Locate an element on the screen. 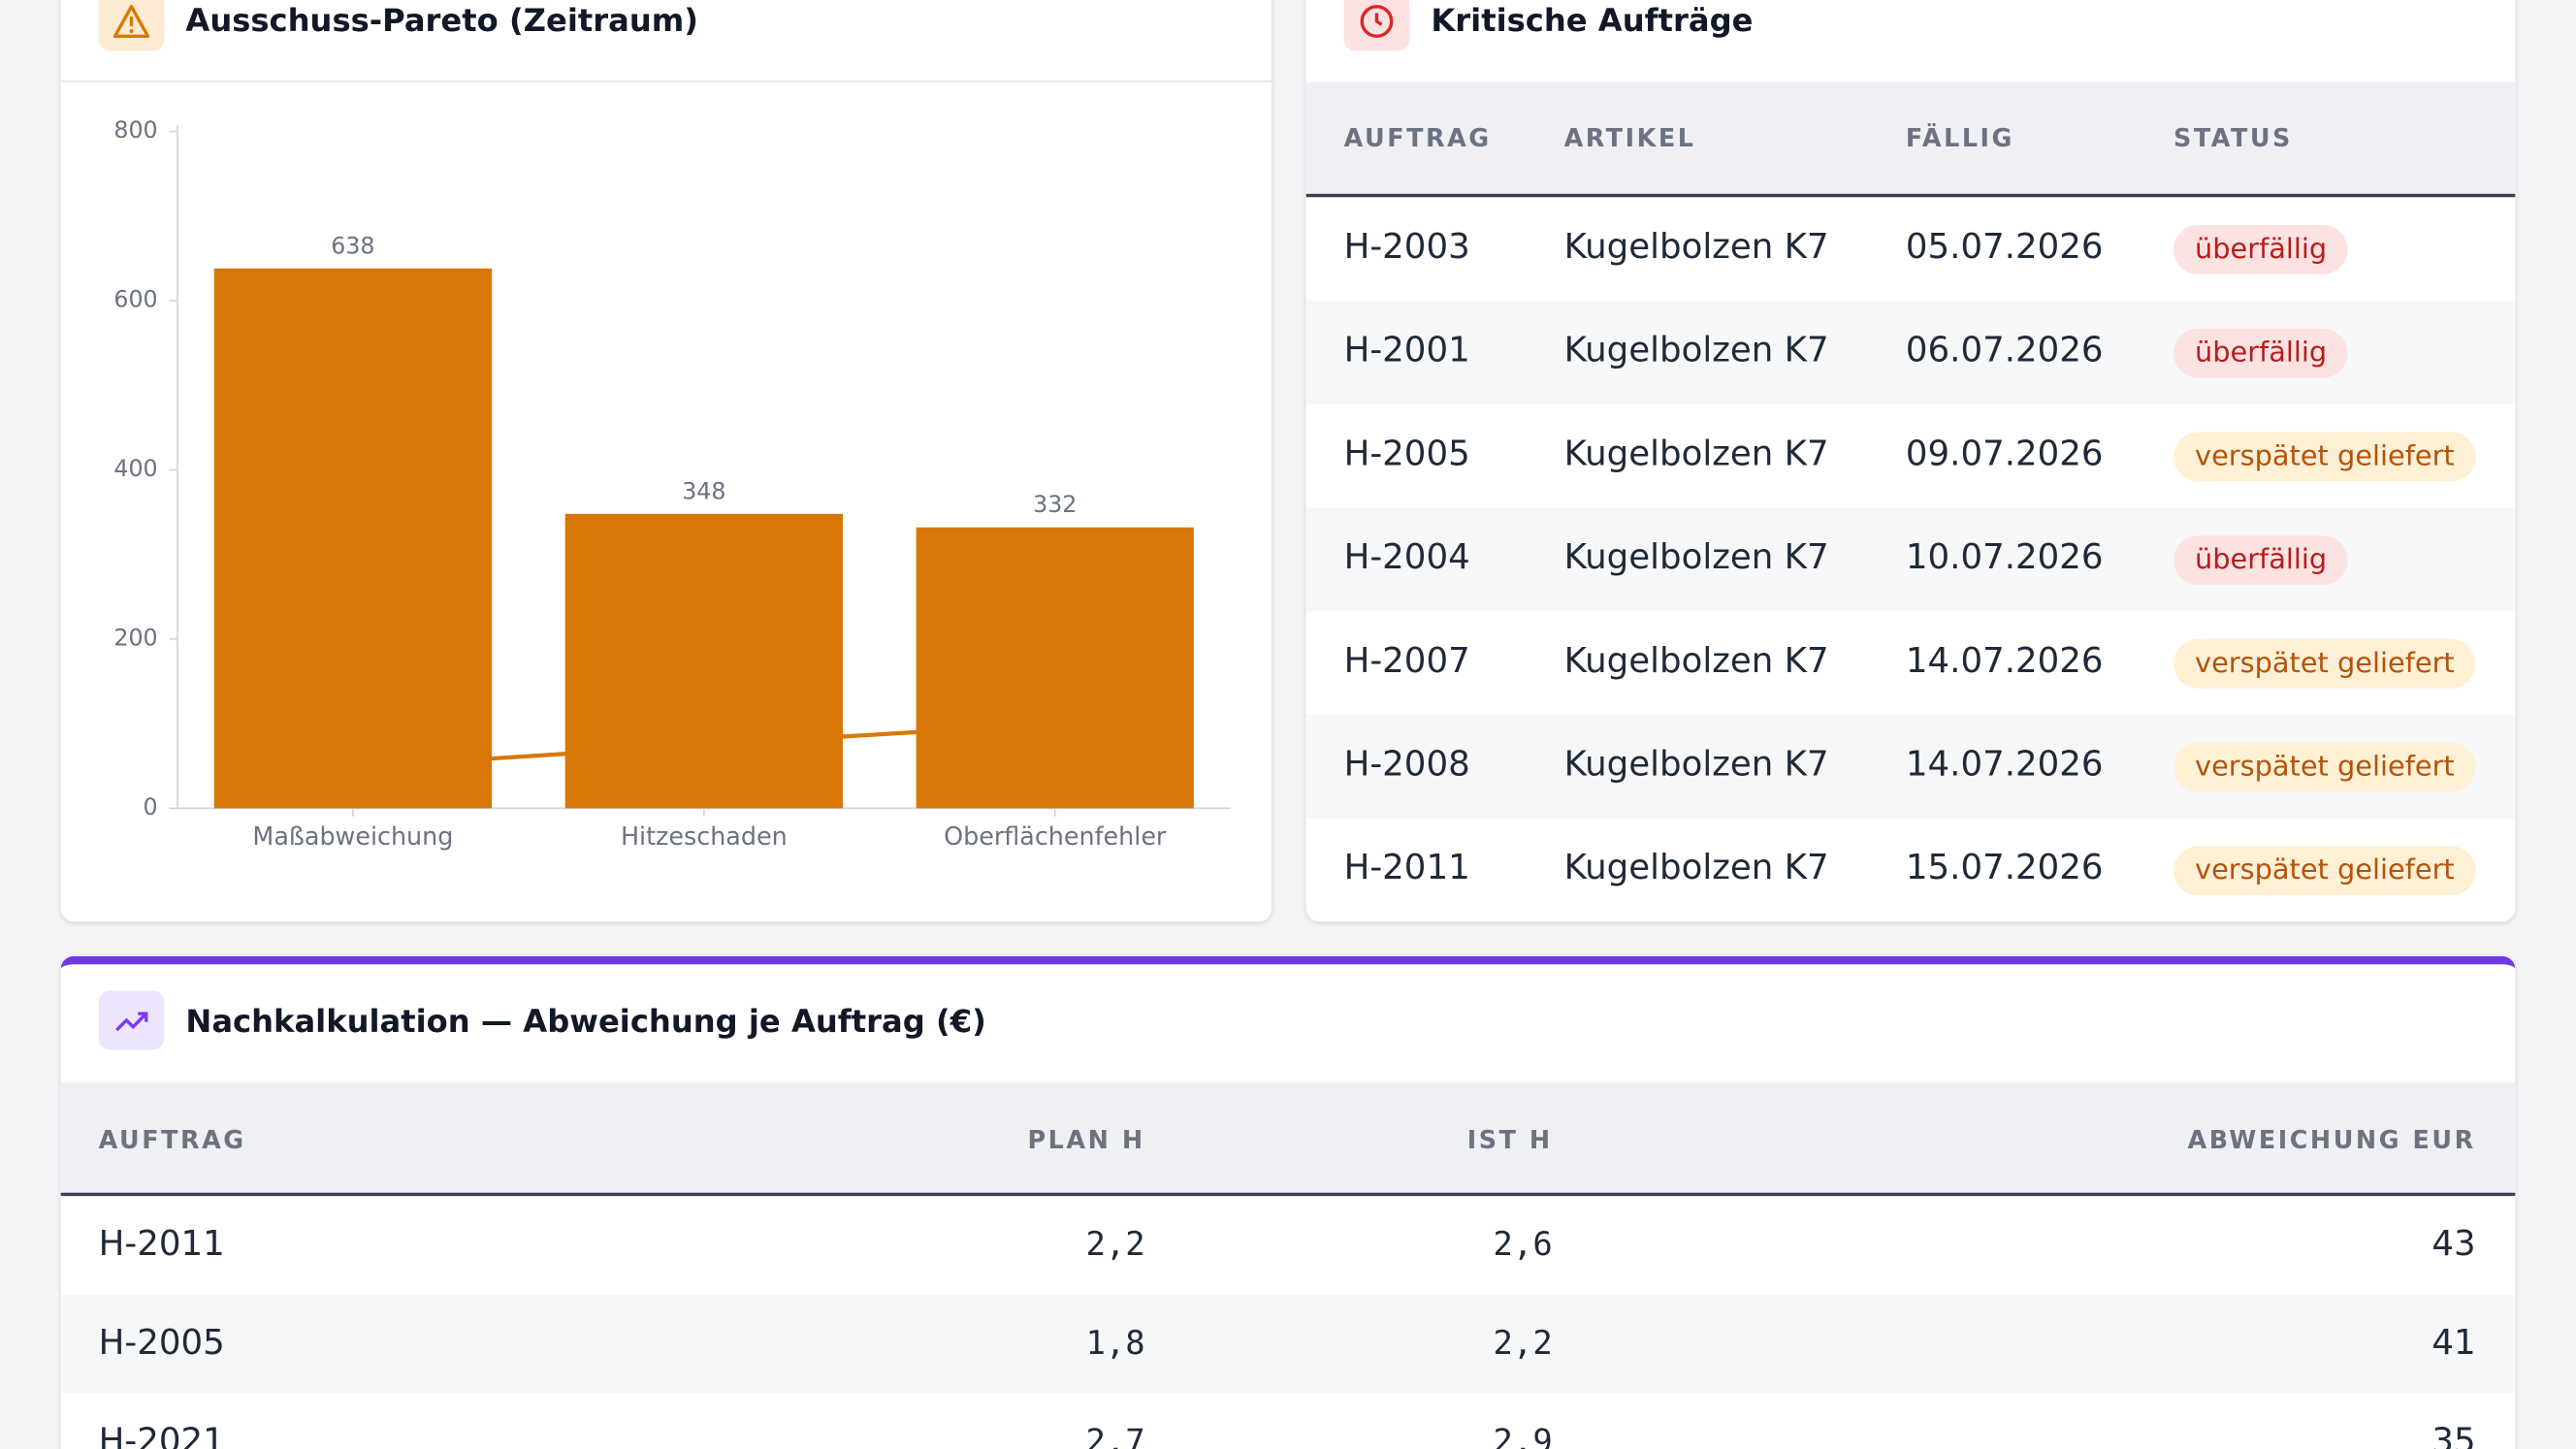 Image resolution: width=2576 pixels, height=1449 pixels. column-header: ABWEICHUNG EUR is located at coordinates (2331, 1140).